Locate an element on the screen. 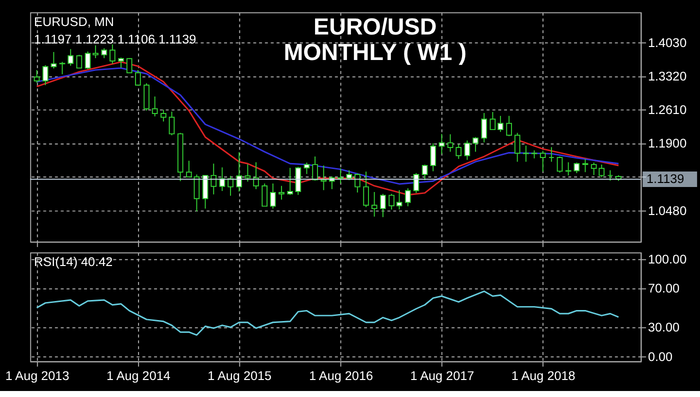 The height and width of the screenshot is (397, 700). annotation: RSI(14) 40.42 is located at coordinates (73, 261).